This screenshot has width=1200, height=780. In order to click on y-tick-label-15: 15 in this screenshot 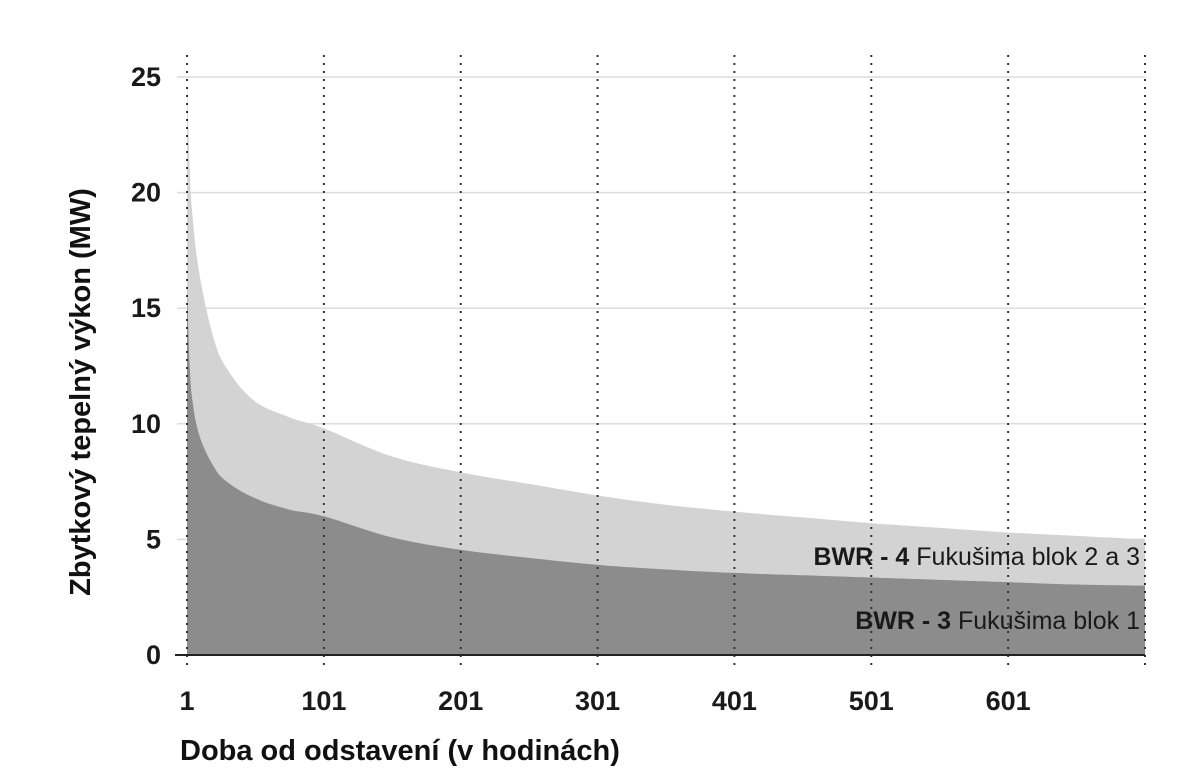, I will do `click(146, 308)`.